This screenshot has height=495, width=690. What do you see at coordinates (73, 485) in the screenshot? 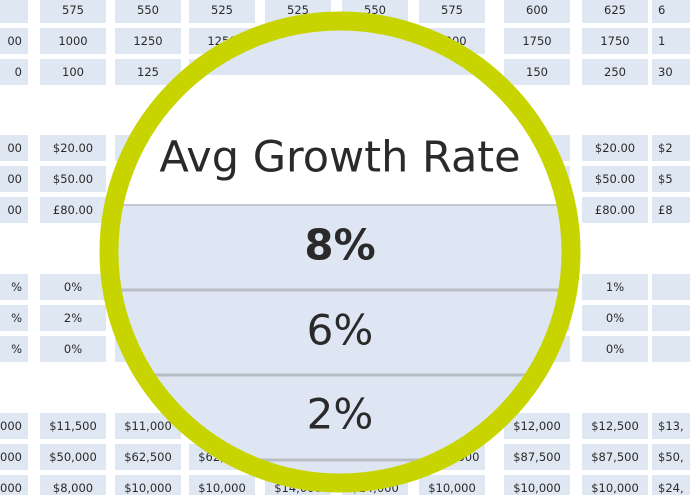
I see `table-cell: $8,000` at bounding box center [73, 485].